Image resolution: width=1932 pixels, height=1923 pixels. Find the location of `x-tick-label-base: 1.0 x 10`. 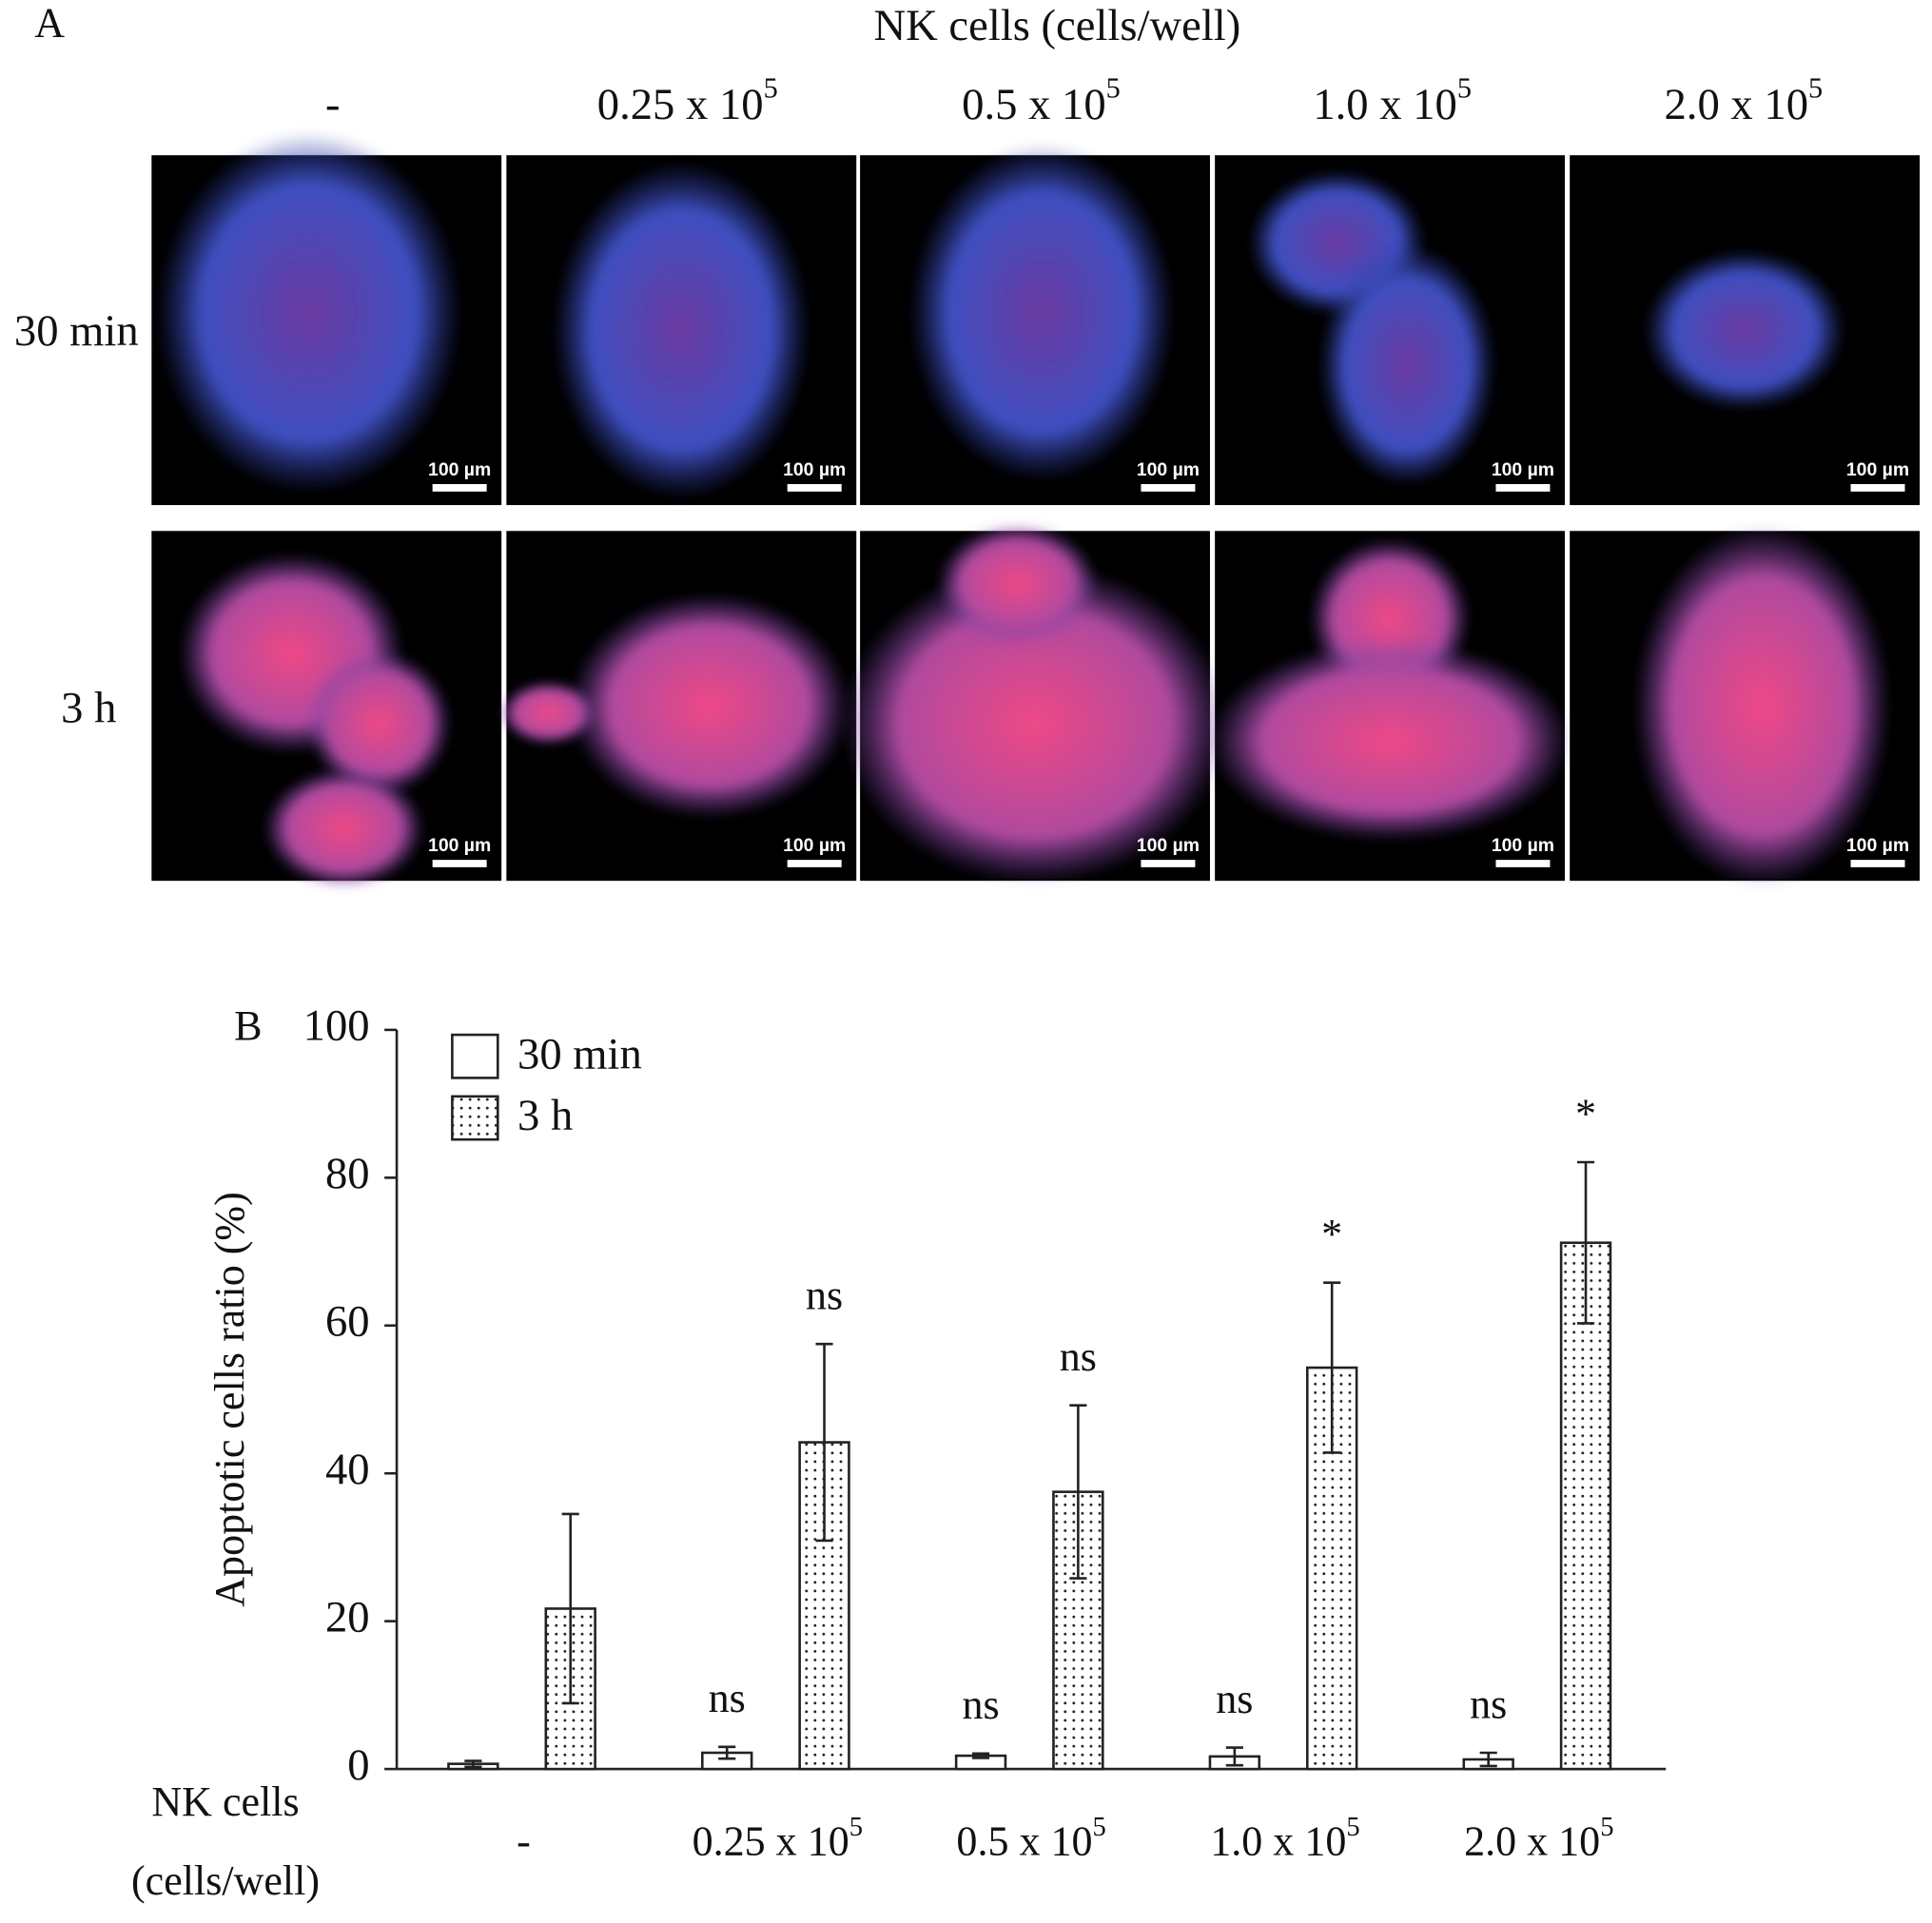

x-tick-label-base: 1.0 x 10 is located at coordinates (1278, 1841).